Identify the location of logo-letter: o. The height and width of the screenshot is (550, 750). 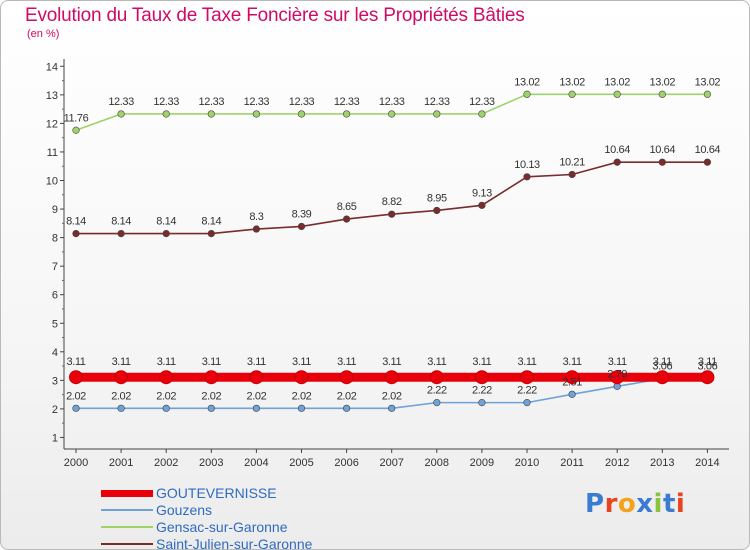
(627, 504).